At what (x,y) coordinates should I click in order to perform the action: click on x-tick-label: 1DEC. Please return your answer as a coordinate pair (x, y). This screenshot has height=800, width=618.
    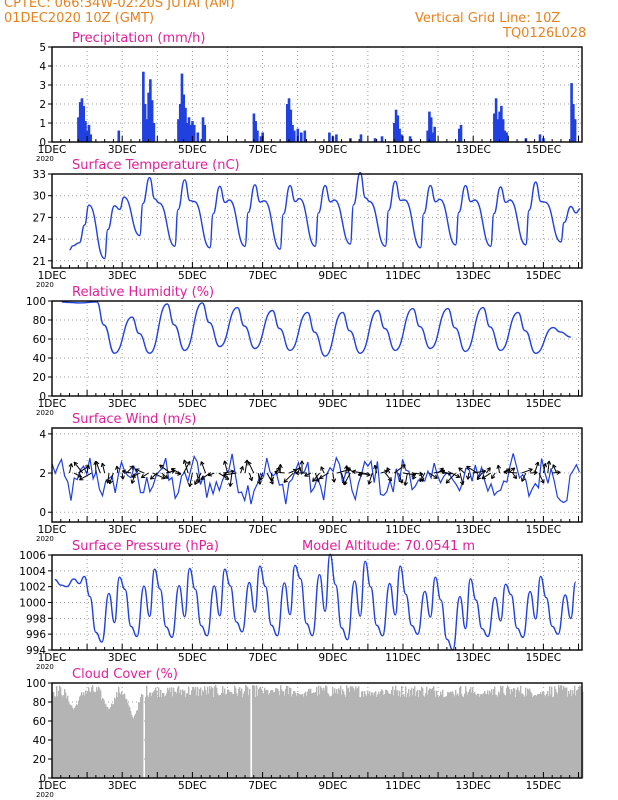
    Looking at the image, I should click on (52, 530).